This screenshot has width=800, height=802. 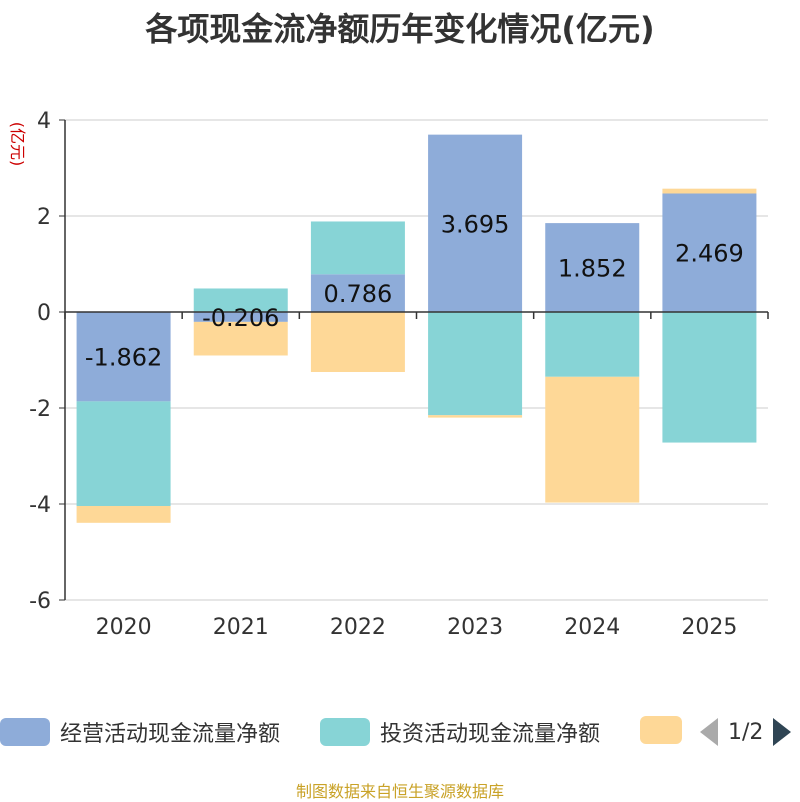 I want to click on y-axis-label: (亿元), so click(x=17, y=144).